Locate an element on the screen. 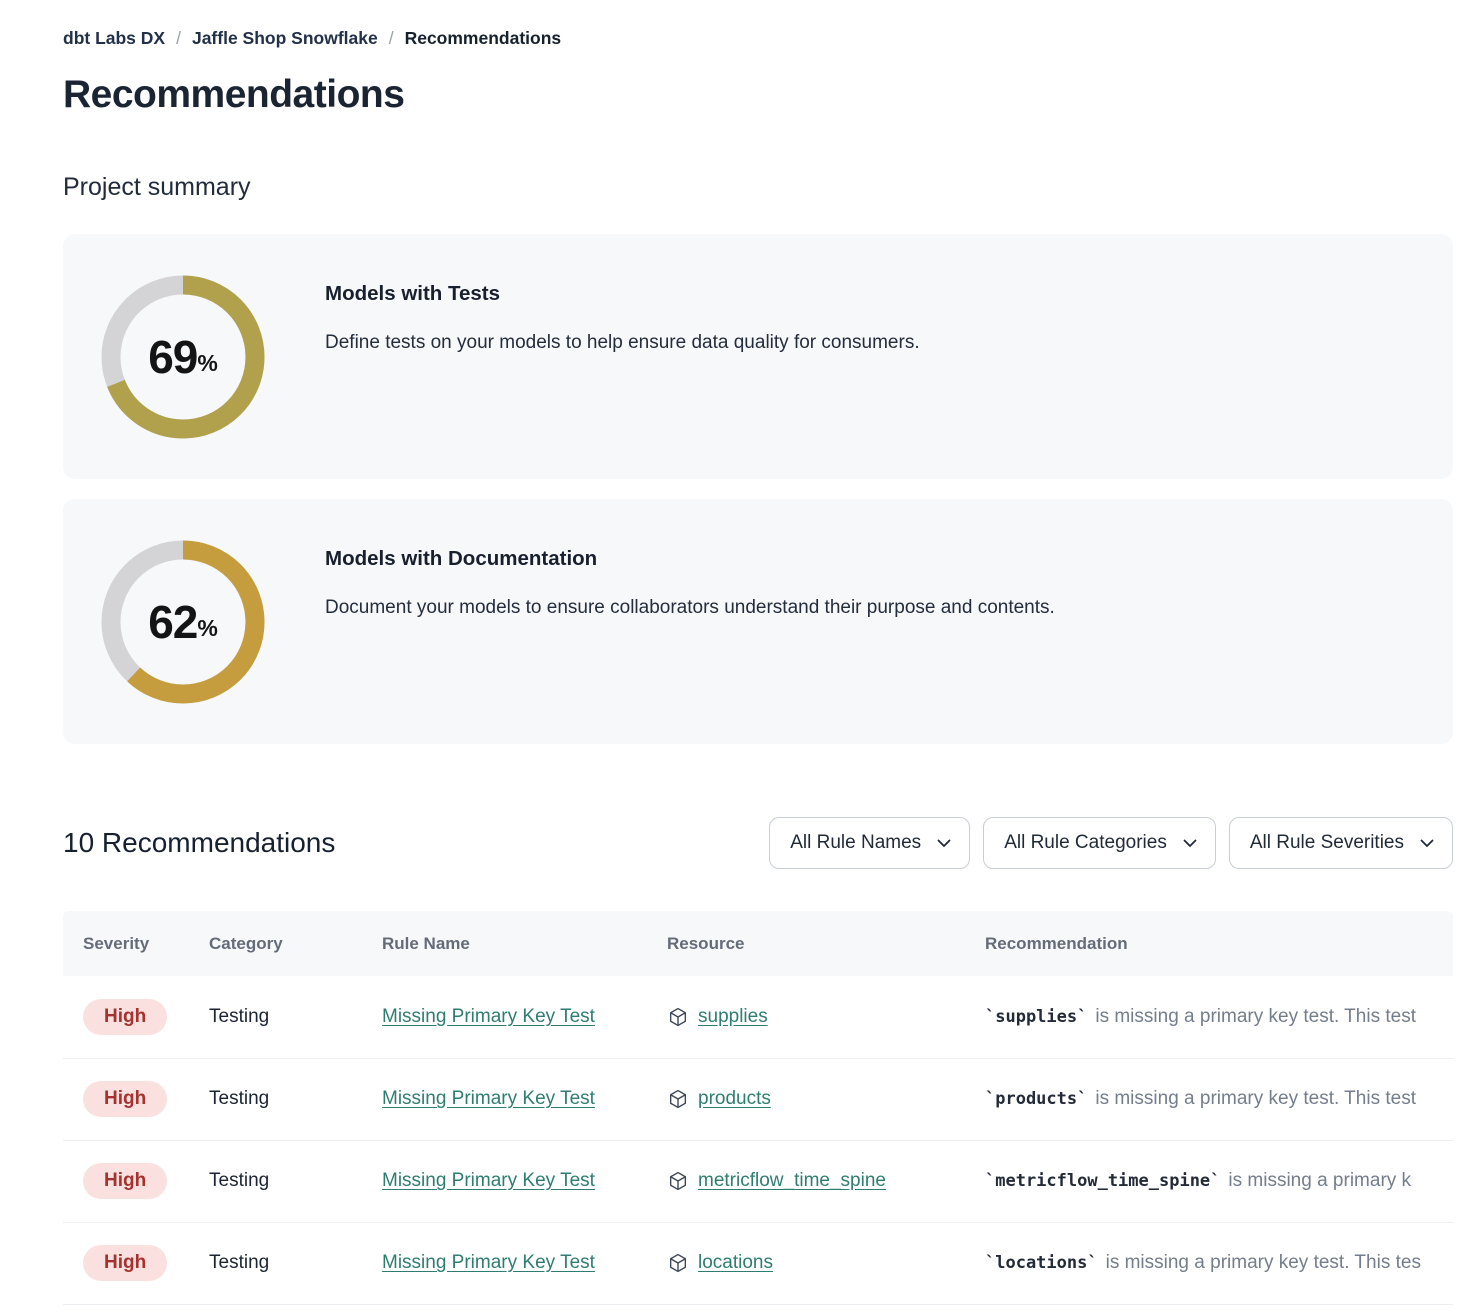 The width and height of the screenshot is (1484, 1316). column-header-severity: Severity is located at coordinates (116, 943).